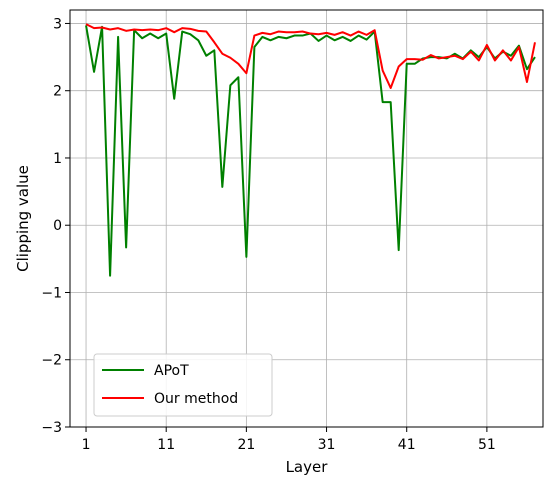 The width and height of the screenshot is (553, 487). What do you see at coordinates (407, 445) in the screenshot?
I see `x-tick-label: 41` at bounding box center [407, 445].